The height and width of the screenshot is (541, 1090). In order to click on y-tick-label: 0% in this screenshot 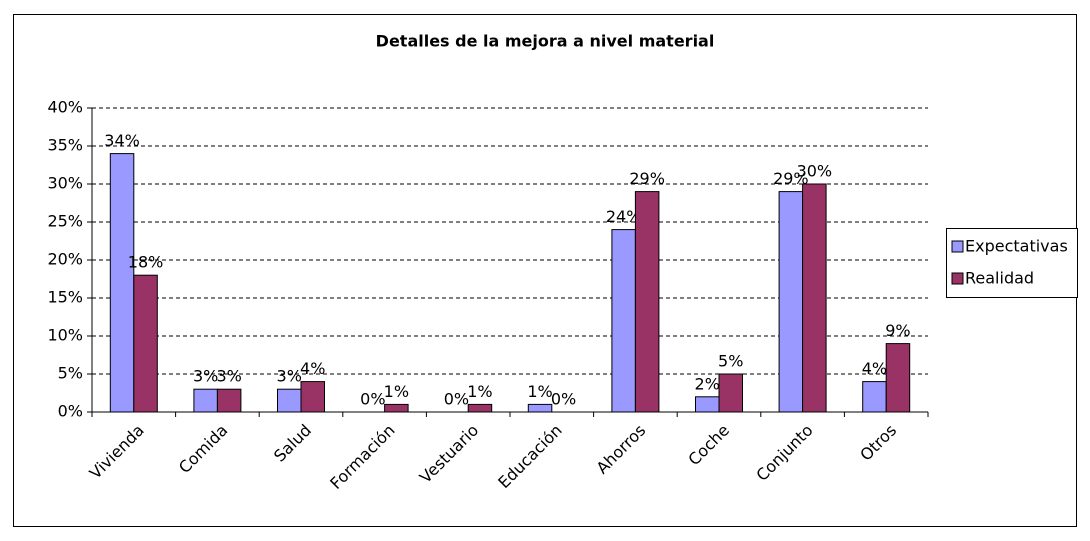, I will do `click(70, 411)`.